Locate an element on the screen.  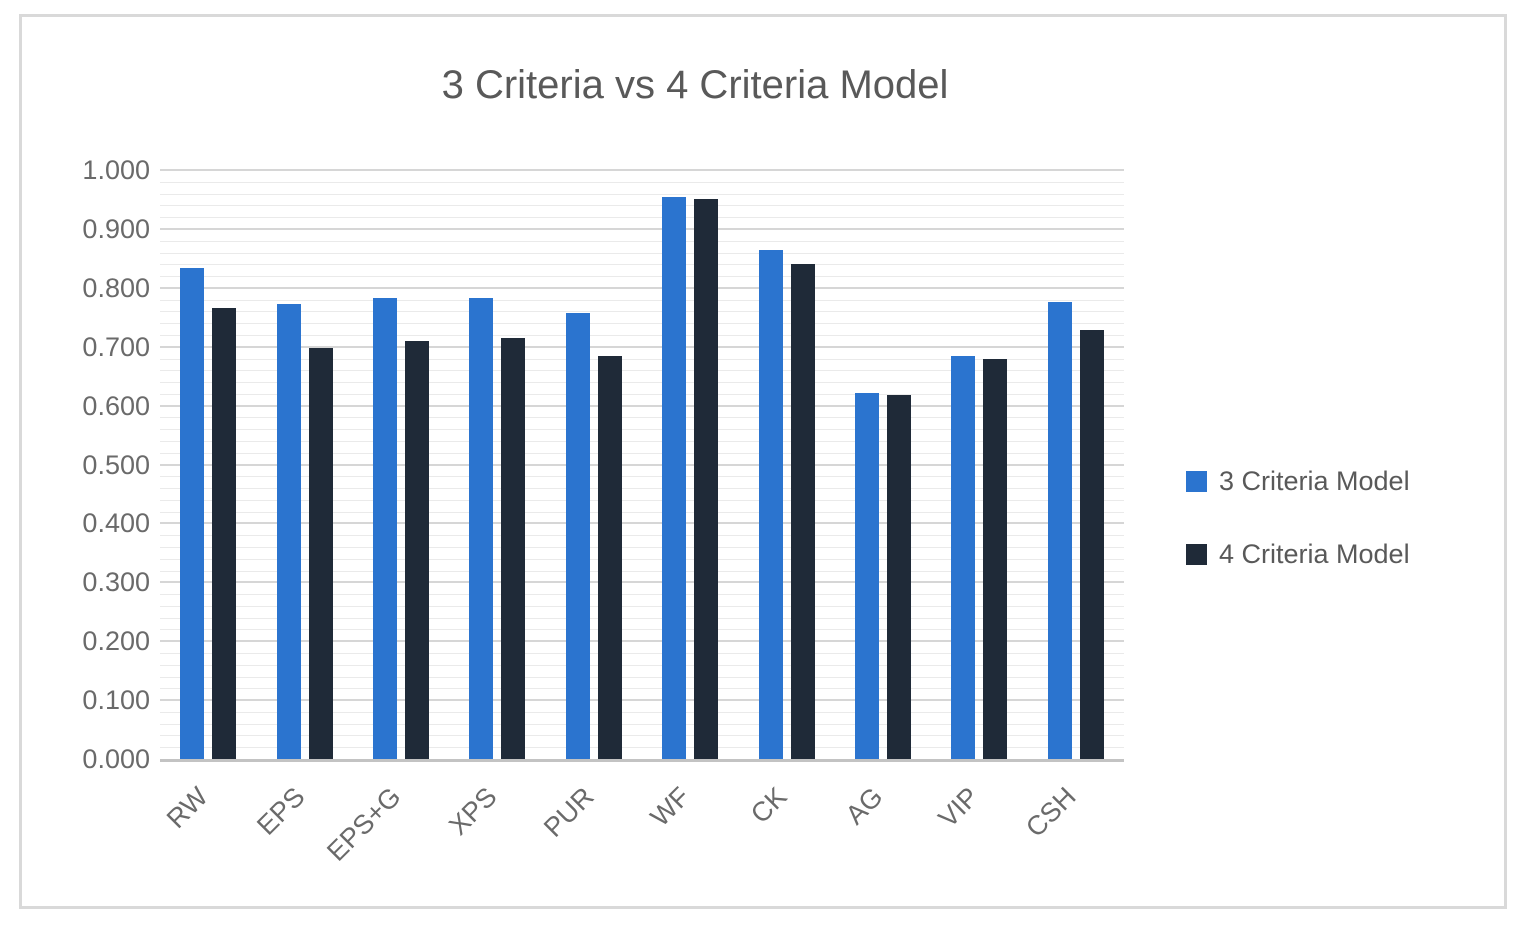
bar-vip-series1 is located at coordinates (963, 557).